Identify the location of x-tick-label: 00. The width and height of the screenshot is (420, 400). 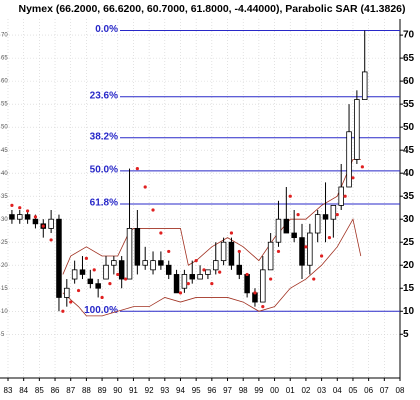
(274, 390).